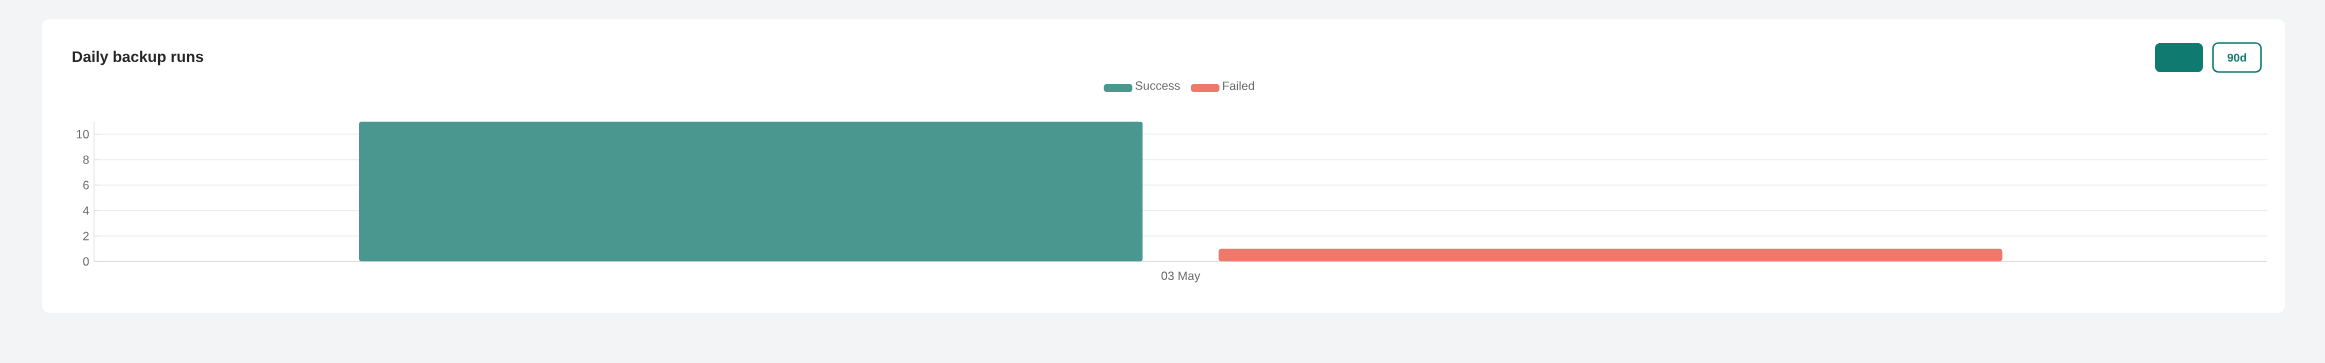 Image resolution: width=2325 pixels, height=363 pixels. What do you see at coordinates (1238, 86) in the screenshot?
I see `legend-label: Failed` at bounding box center [1238, 86].